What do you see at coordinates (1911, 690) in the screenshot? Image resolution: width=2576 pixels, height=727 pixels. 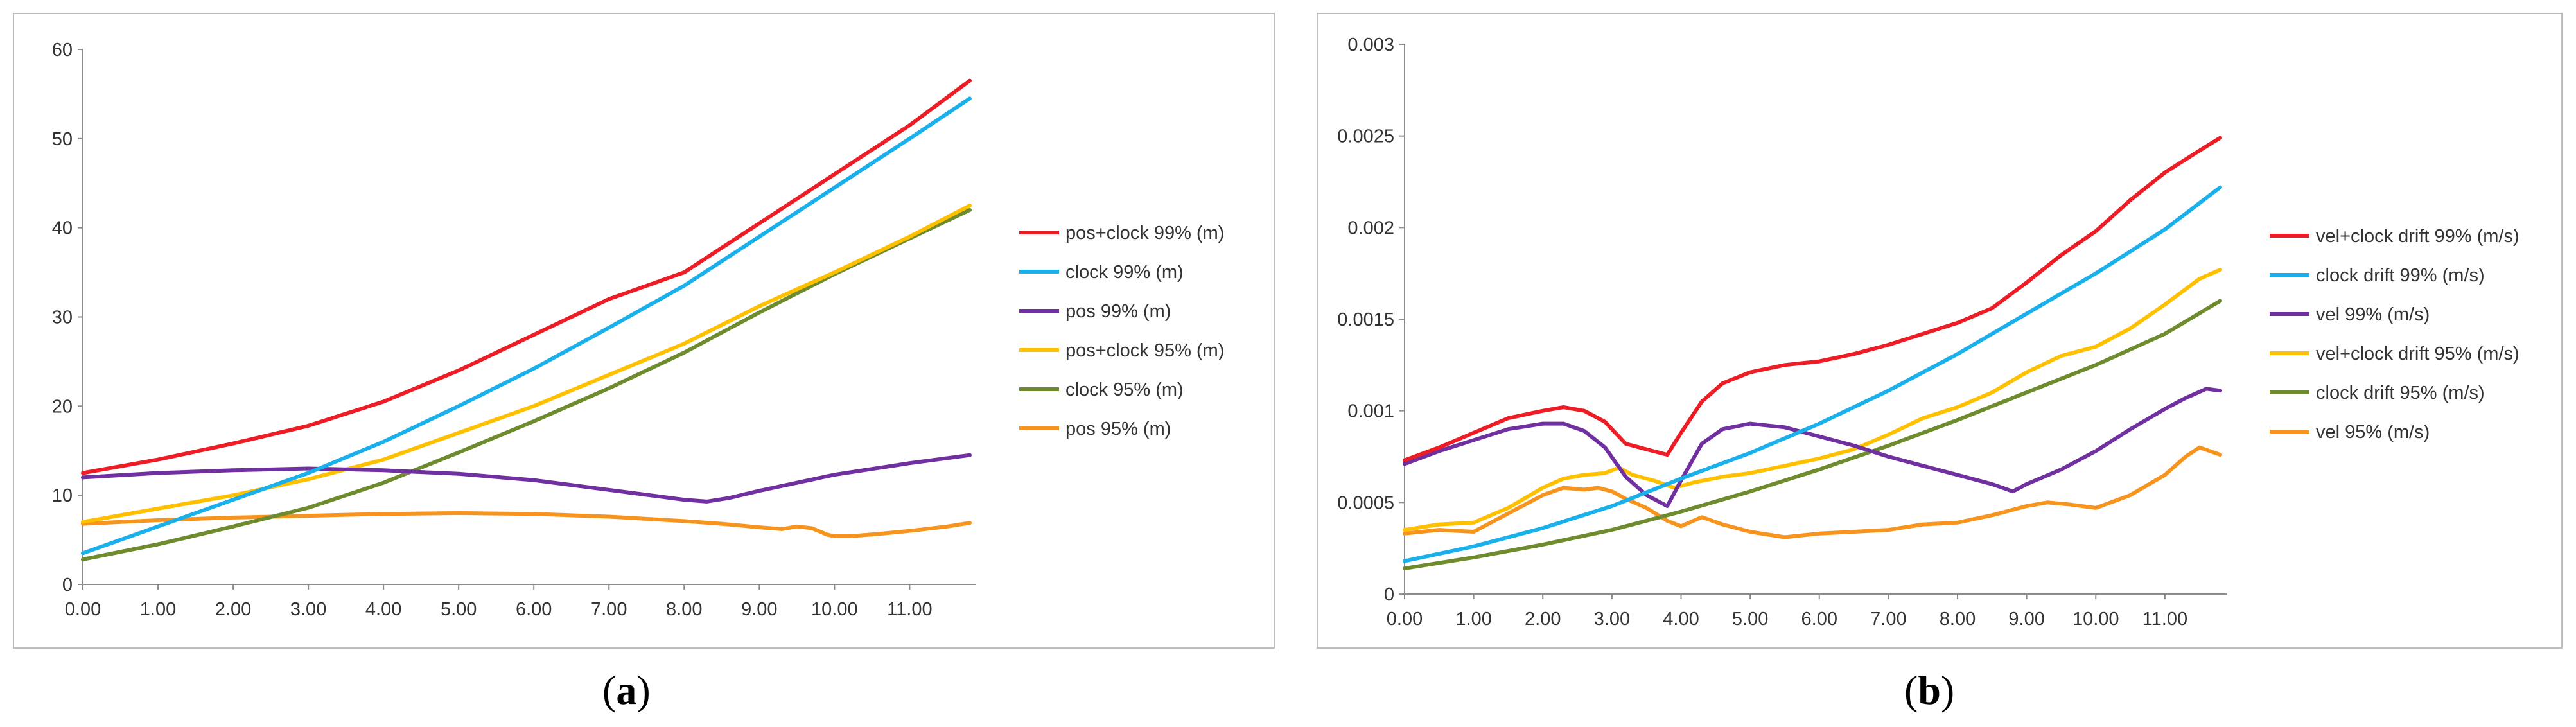 I see `caption-b-open: (` at bounding box center [1911, 690].